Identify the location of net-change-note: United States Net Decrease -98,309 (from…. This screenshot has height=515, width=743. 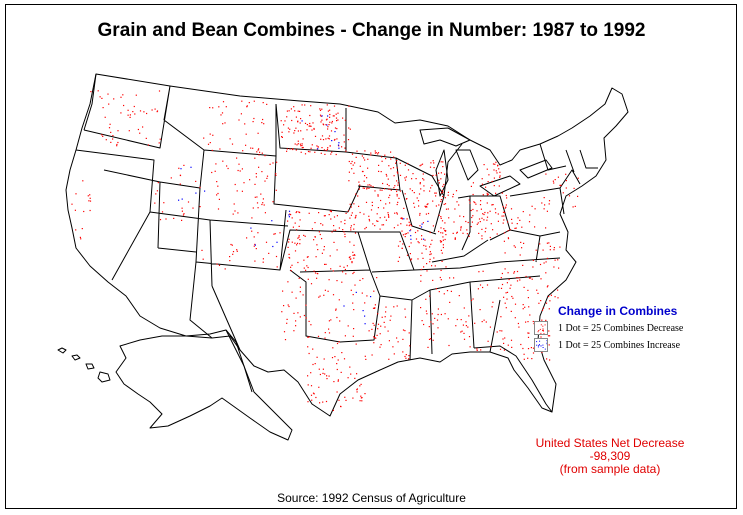
(610, 456).